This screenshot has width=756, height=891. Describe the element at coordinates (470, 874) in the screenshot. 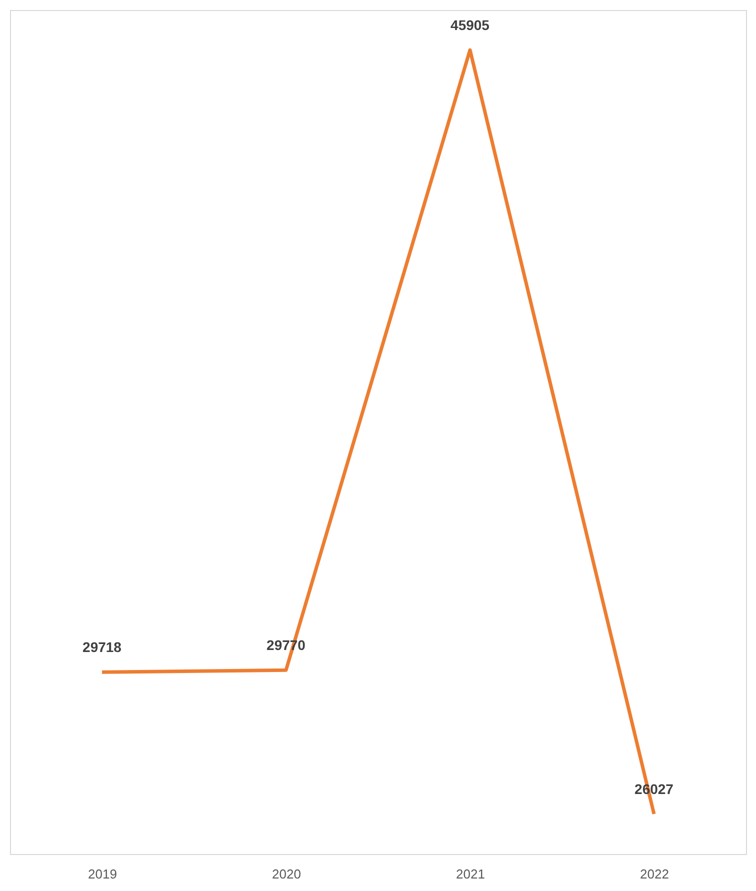

I see `x-tick-label: 2021` at that location.